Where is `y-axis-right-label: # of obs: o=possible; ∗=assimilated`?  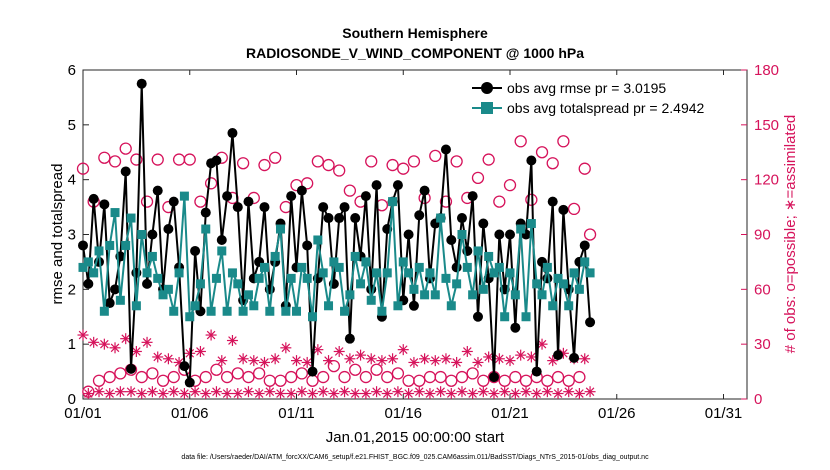 y-axis-right-label: # of obs: o=possible; ∗=assimilated is located at coordinates (790, 234).